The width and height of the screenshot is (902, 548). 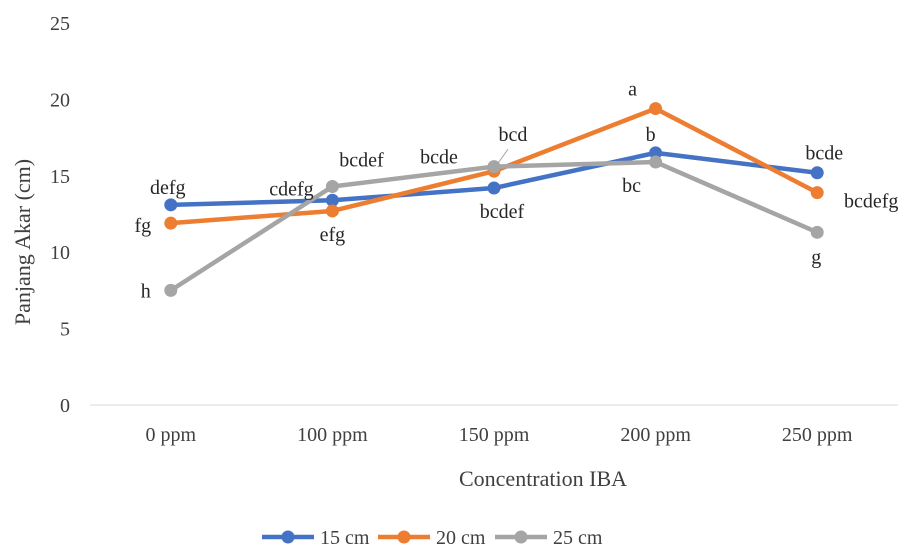 What do you see at coordinates (332, 435) in the screenshot?
I see `x-tick-label: 100 ppm` at bounding box center [332, 435].